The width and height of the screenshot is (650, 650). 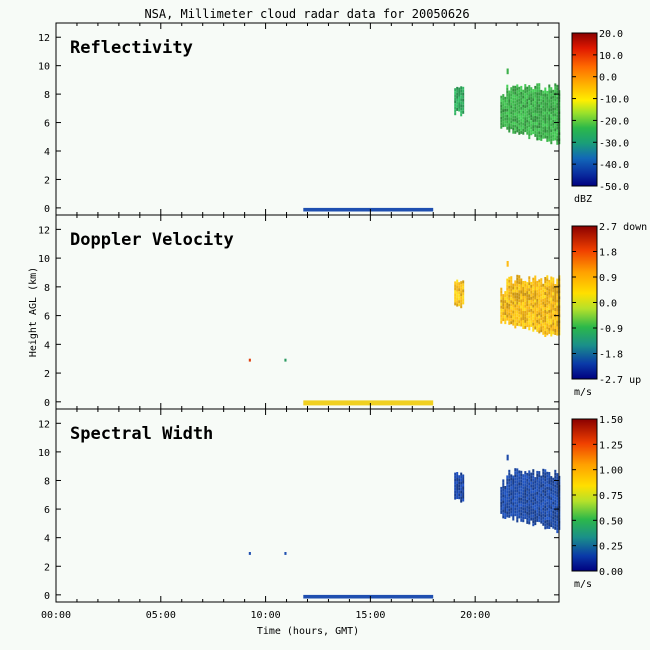 What do you see at coordinates (308, 631) in the screenshot?
I see `x-axis-label: Time (hours, GMT)` at bounding box center [308, 631].